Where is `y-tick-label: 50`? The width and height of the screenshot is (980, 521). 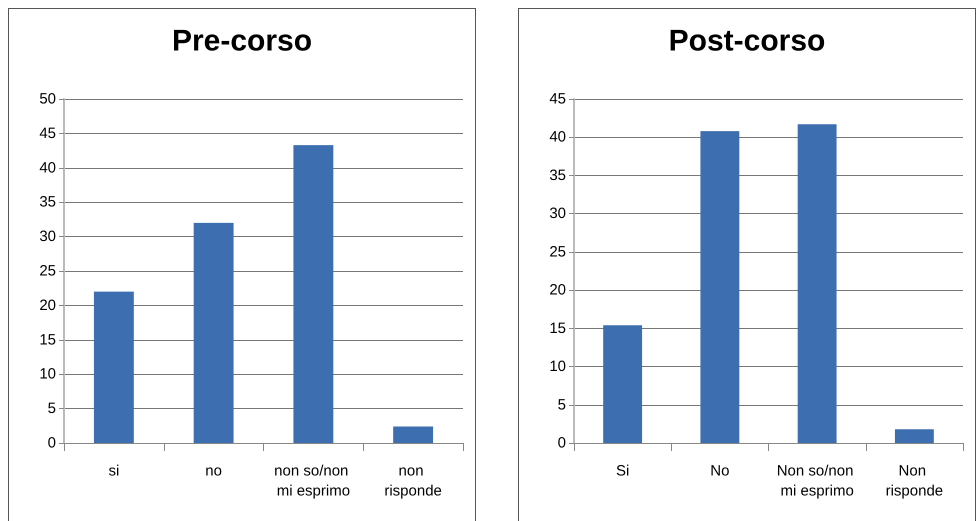
y-tick-label: 50 is located at coordinates (47, 99).